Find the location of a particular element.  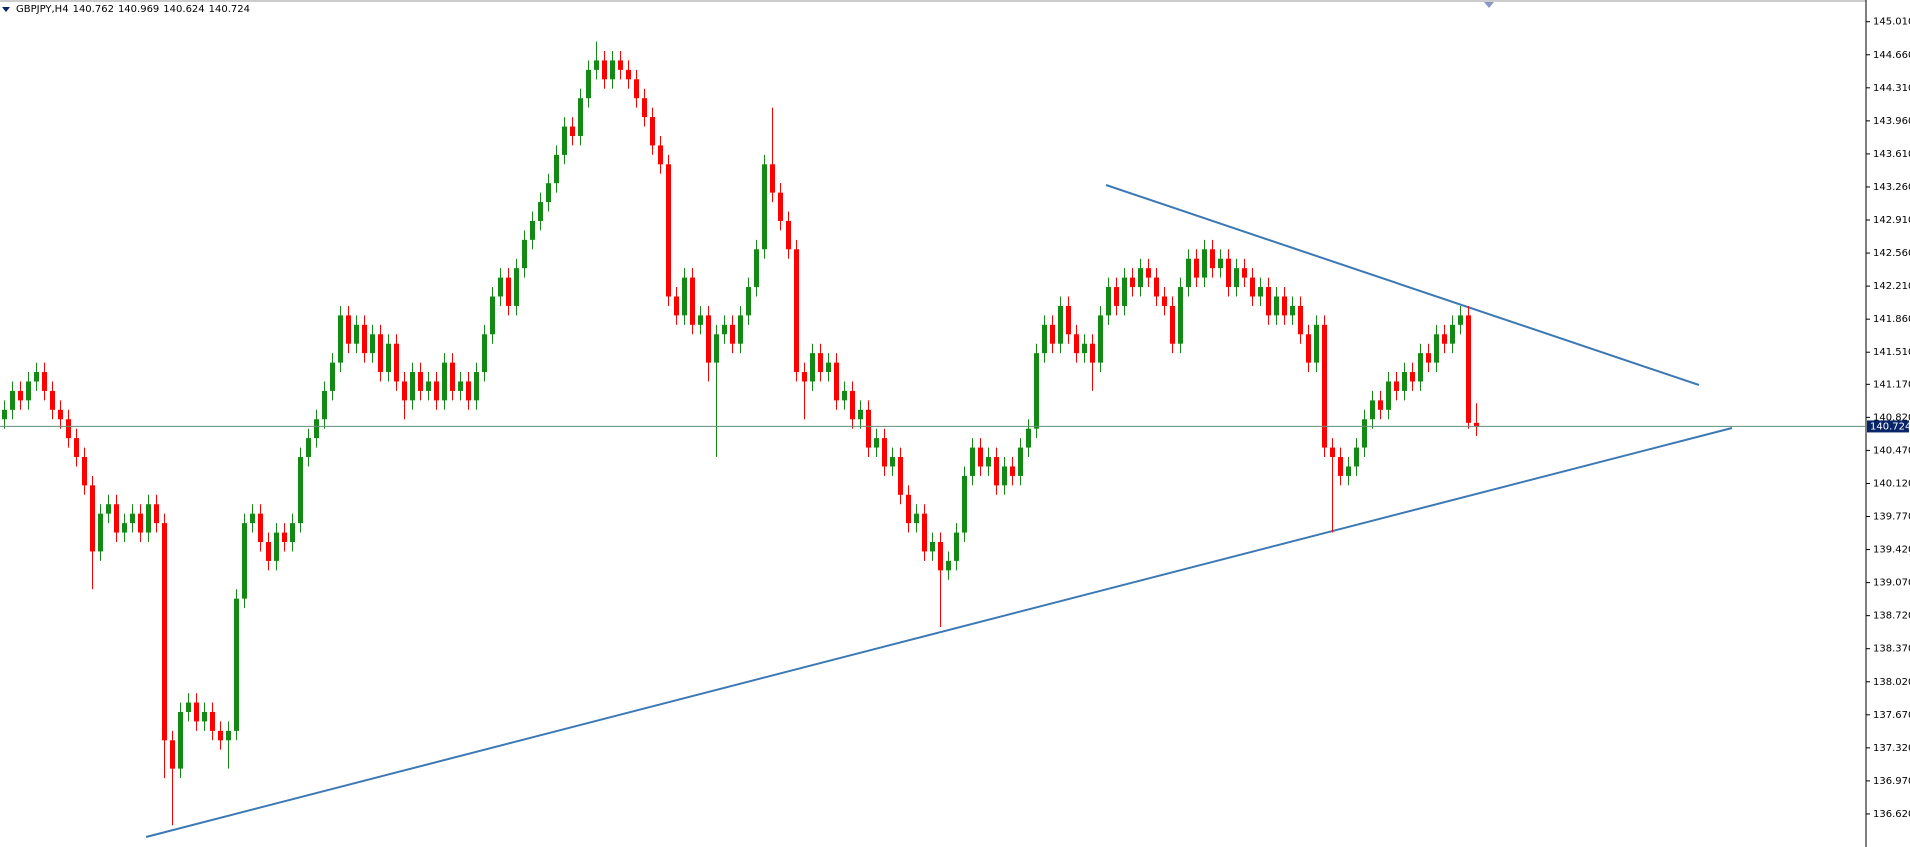

price-box is located at coordinates (1888, 426).